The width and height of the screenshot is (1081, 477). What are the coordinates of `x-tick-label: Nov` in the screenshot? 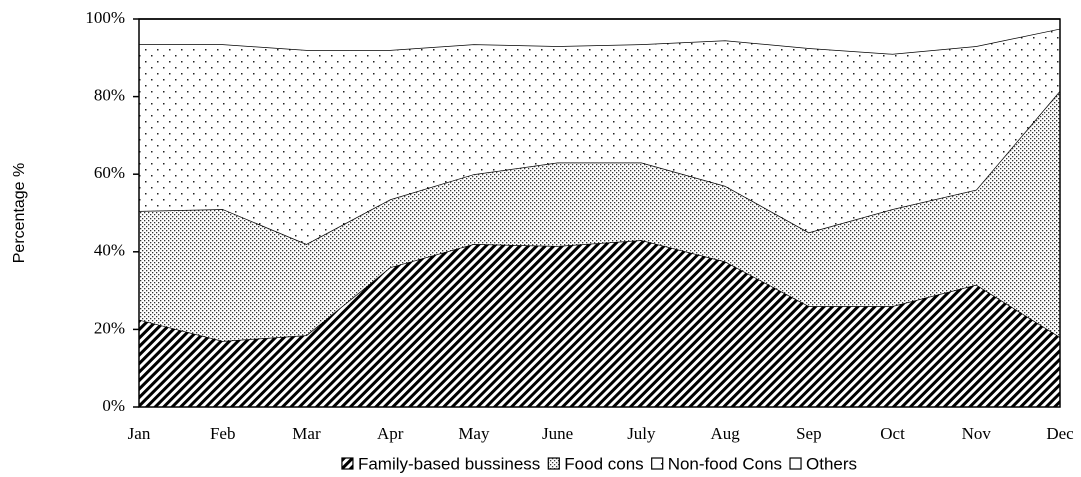 It's located at (977, 433).